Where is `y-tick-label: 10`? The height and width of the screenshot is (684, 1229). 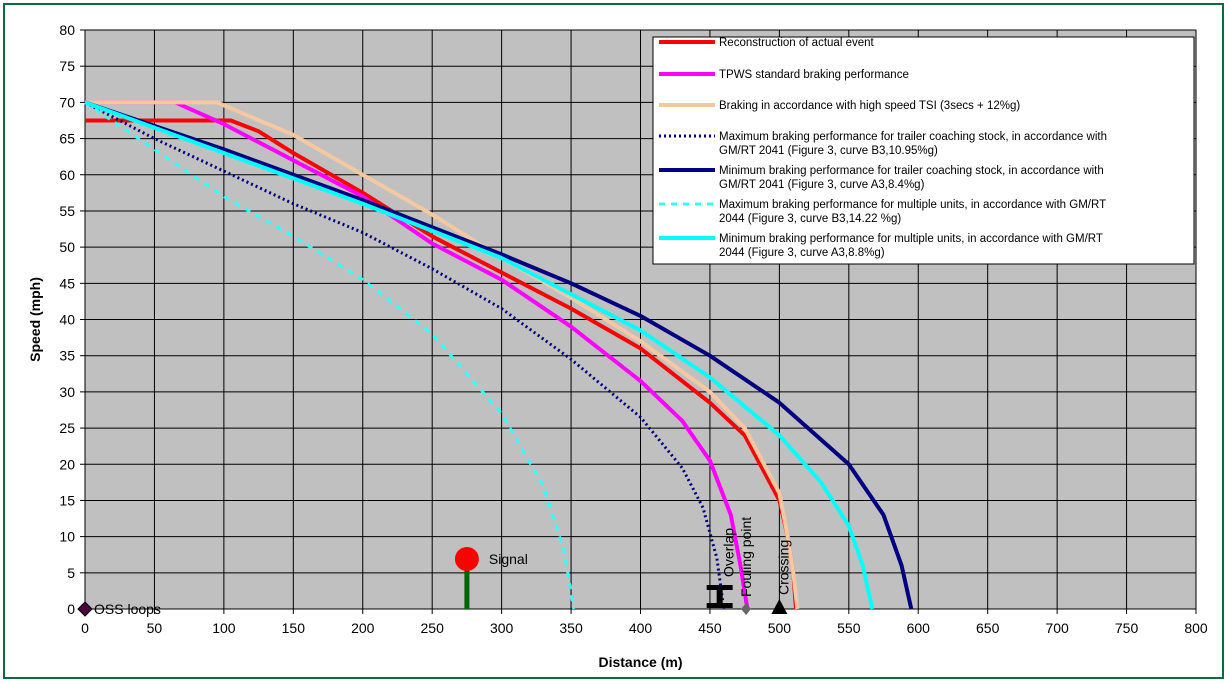 y-tick-label: 10 is located at coordinates (67, 537).